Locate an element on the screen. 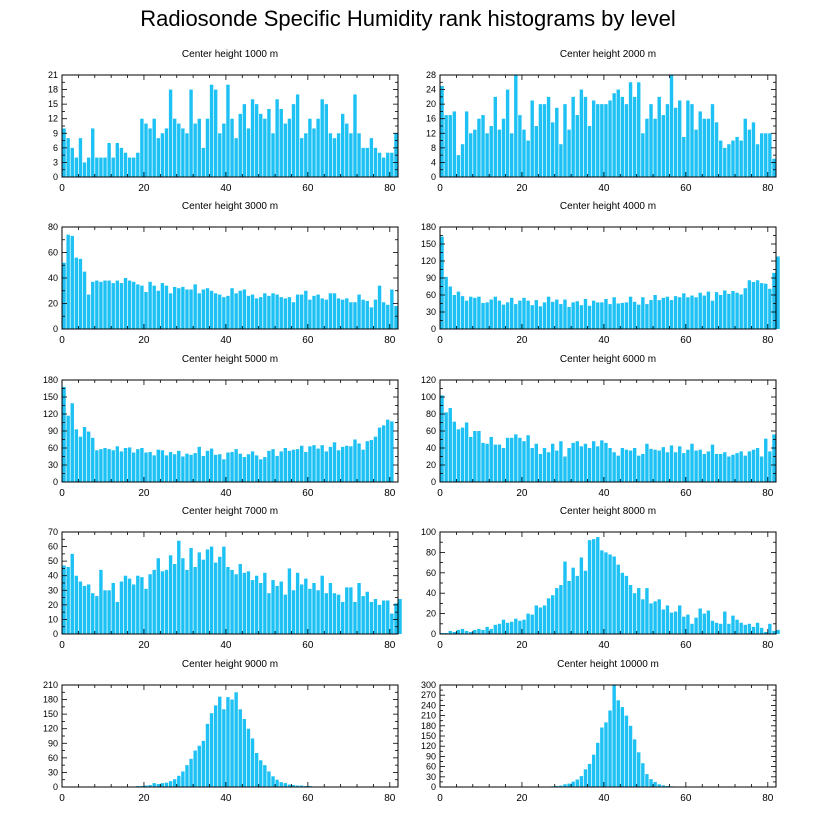 The image size is (816, 824). y-tick-label: 0 is located at coordinates (55, 329).